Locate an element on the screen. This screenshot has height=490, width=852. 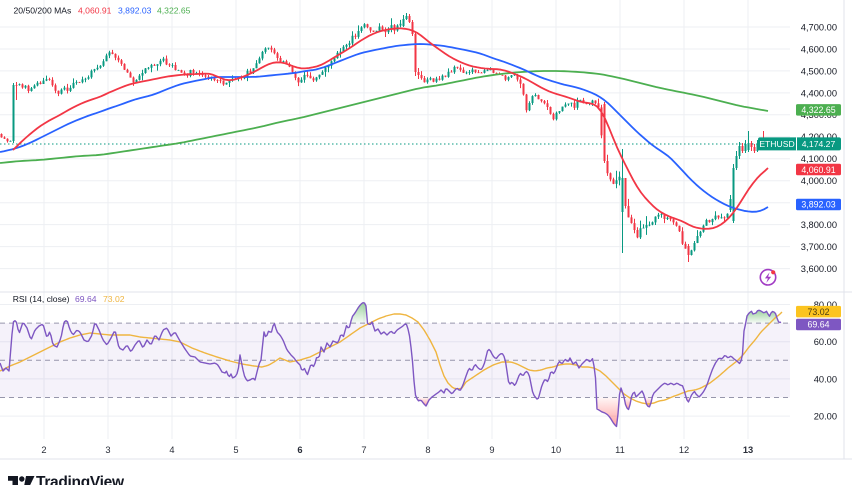
svg-text: 2 is located at coordinates (43, 450).